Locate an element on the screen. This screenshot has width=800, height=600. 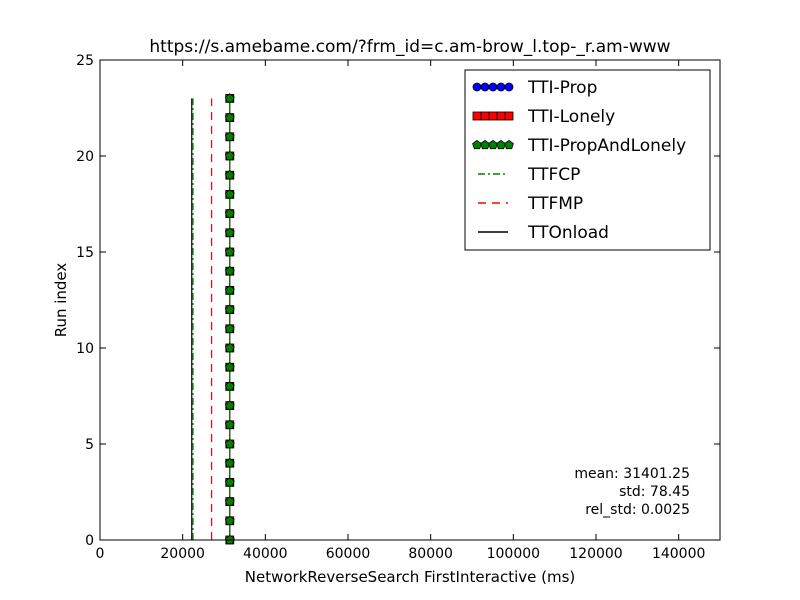
y-tick-label: 5 is located at coordinates (89, 445).